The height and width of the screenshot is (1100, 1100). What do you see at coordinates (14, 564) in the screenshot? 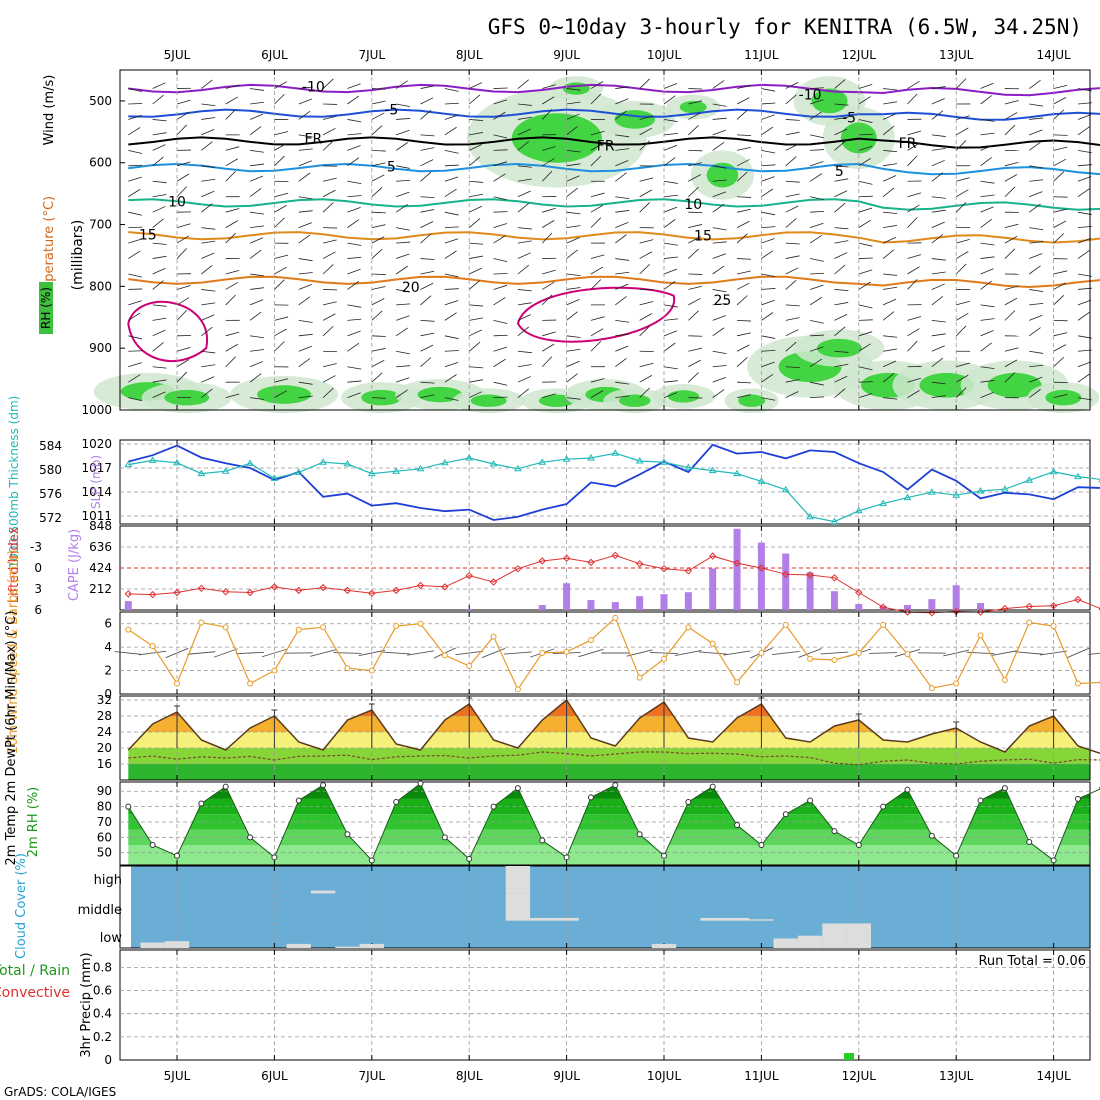
I see `axis-label: Lifted Index` at bounding box center [14, 564].